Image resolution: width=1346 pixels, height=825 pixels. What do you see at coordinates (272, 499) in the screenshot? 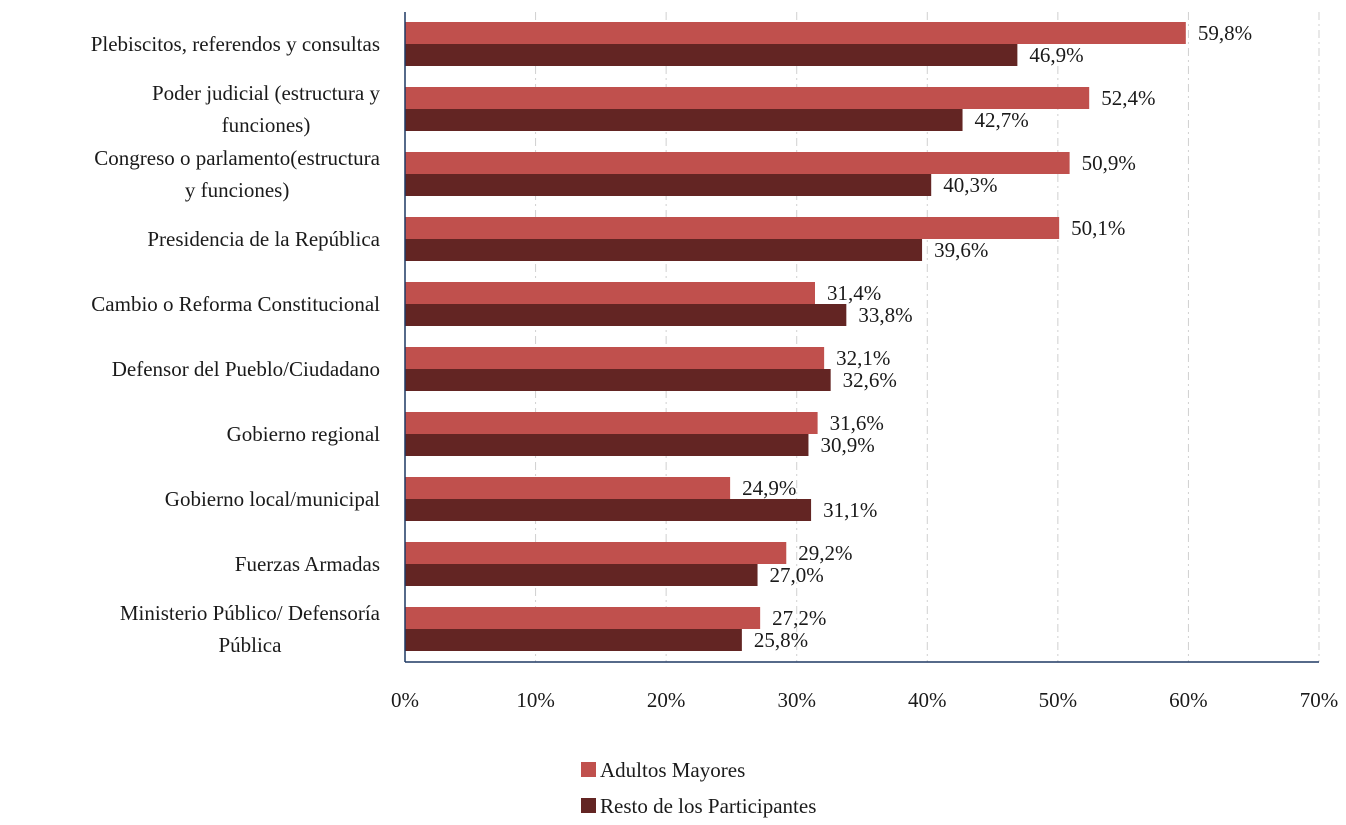
I see `category-label: Gobierno local/municipal` at bounding box center [272, 499].